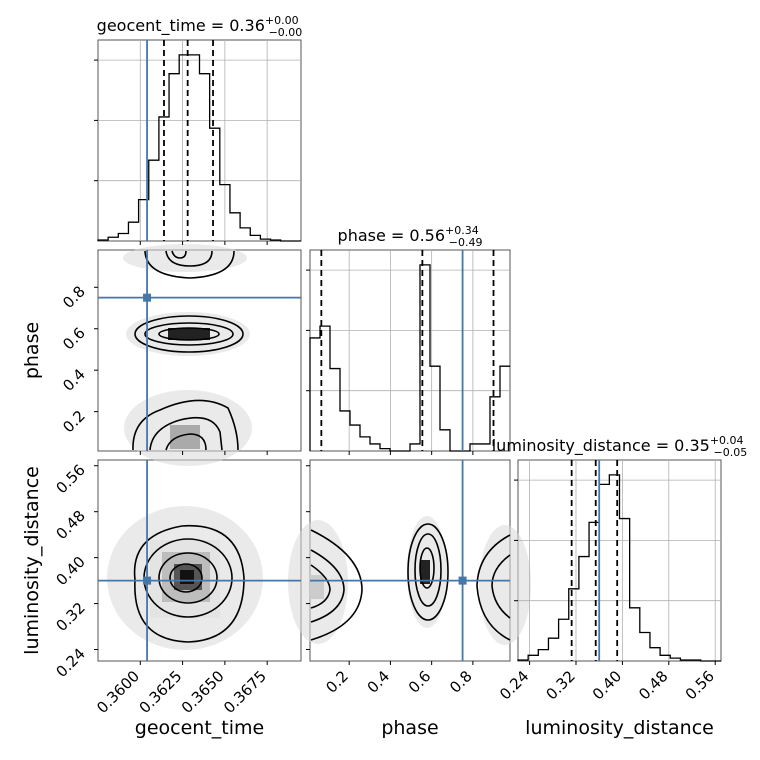 This screenshot has height=760, width=760. I want to click on contour-left-outer, so click(336, 585).